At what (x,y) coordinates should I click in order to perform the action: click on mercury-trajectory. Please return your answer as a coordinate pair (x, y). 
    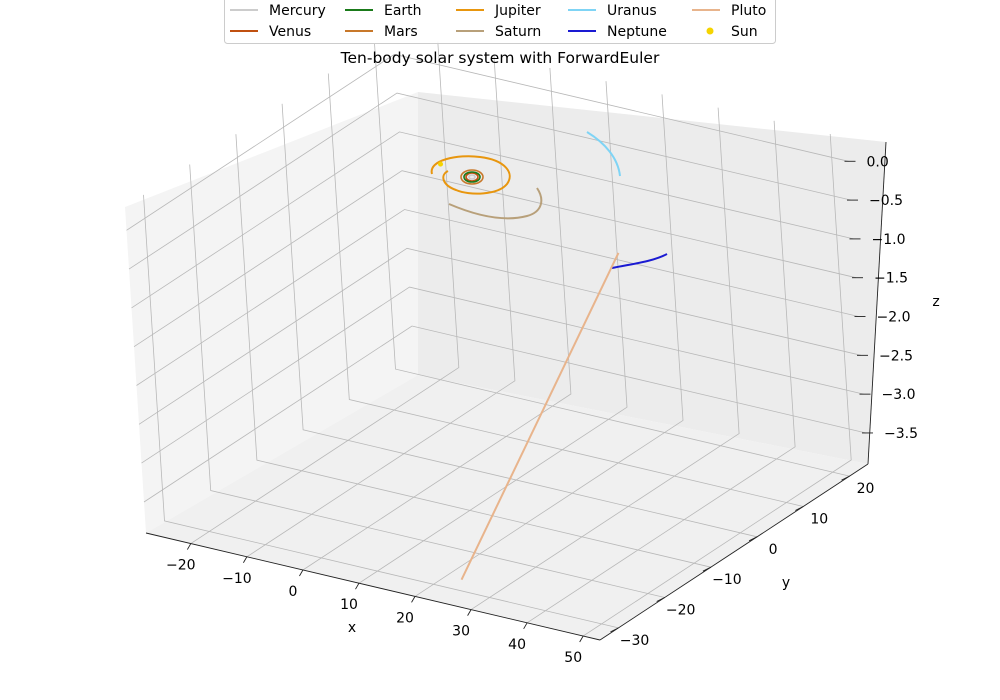
    Looking at the image, I should click on (472, 177).